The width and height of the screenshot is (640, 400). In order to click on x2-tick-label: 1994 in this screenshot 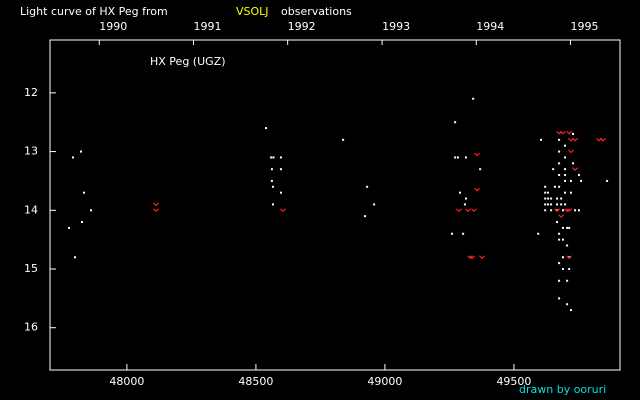, I will do `click(490, 26)`.